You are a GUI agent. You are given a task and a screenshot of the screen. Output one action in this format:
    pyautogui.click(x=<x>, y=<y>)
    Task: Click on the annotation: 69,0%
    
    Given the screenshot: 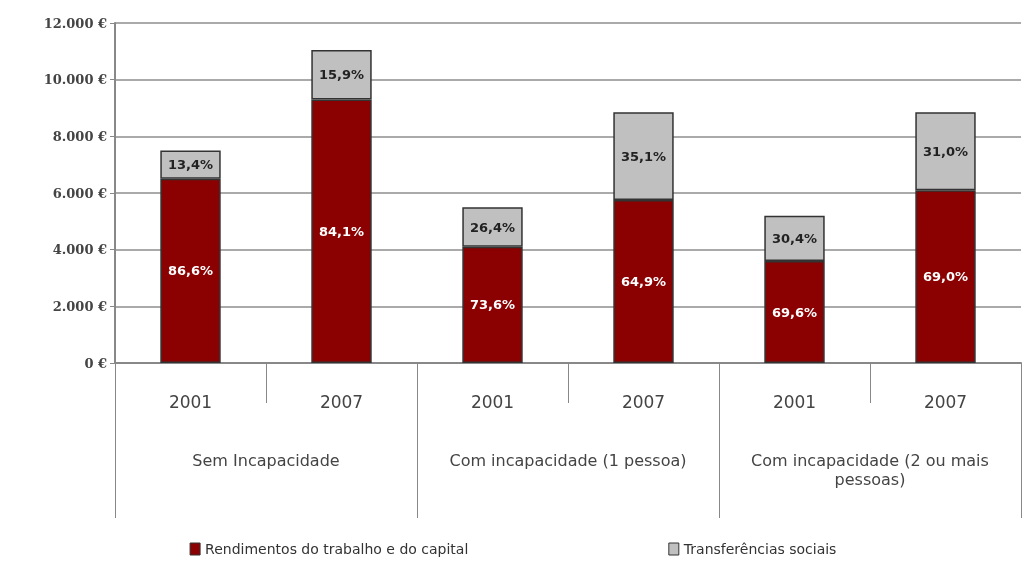 What is the action you would take?
    pyautogui.click(x=945, y=277)
    